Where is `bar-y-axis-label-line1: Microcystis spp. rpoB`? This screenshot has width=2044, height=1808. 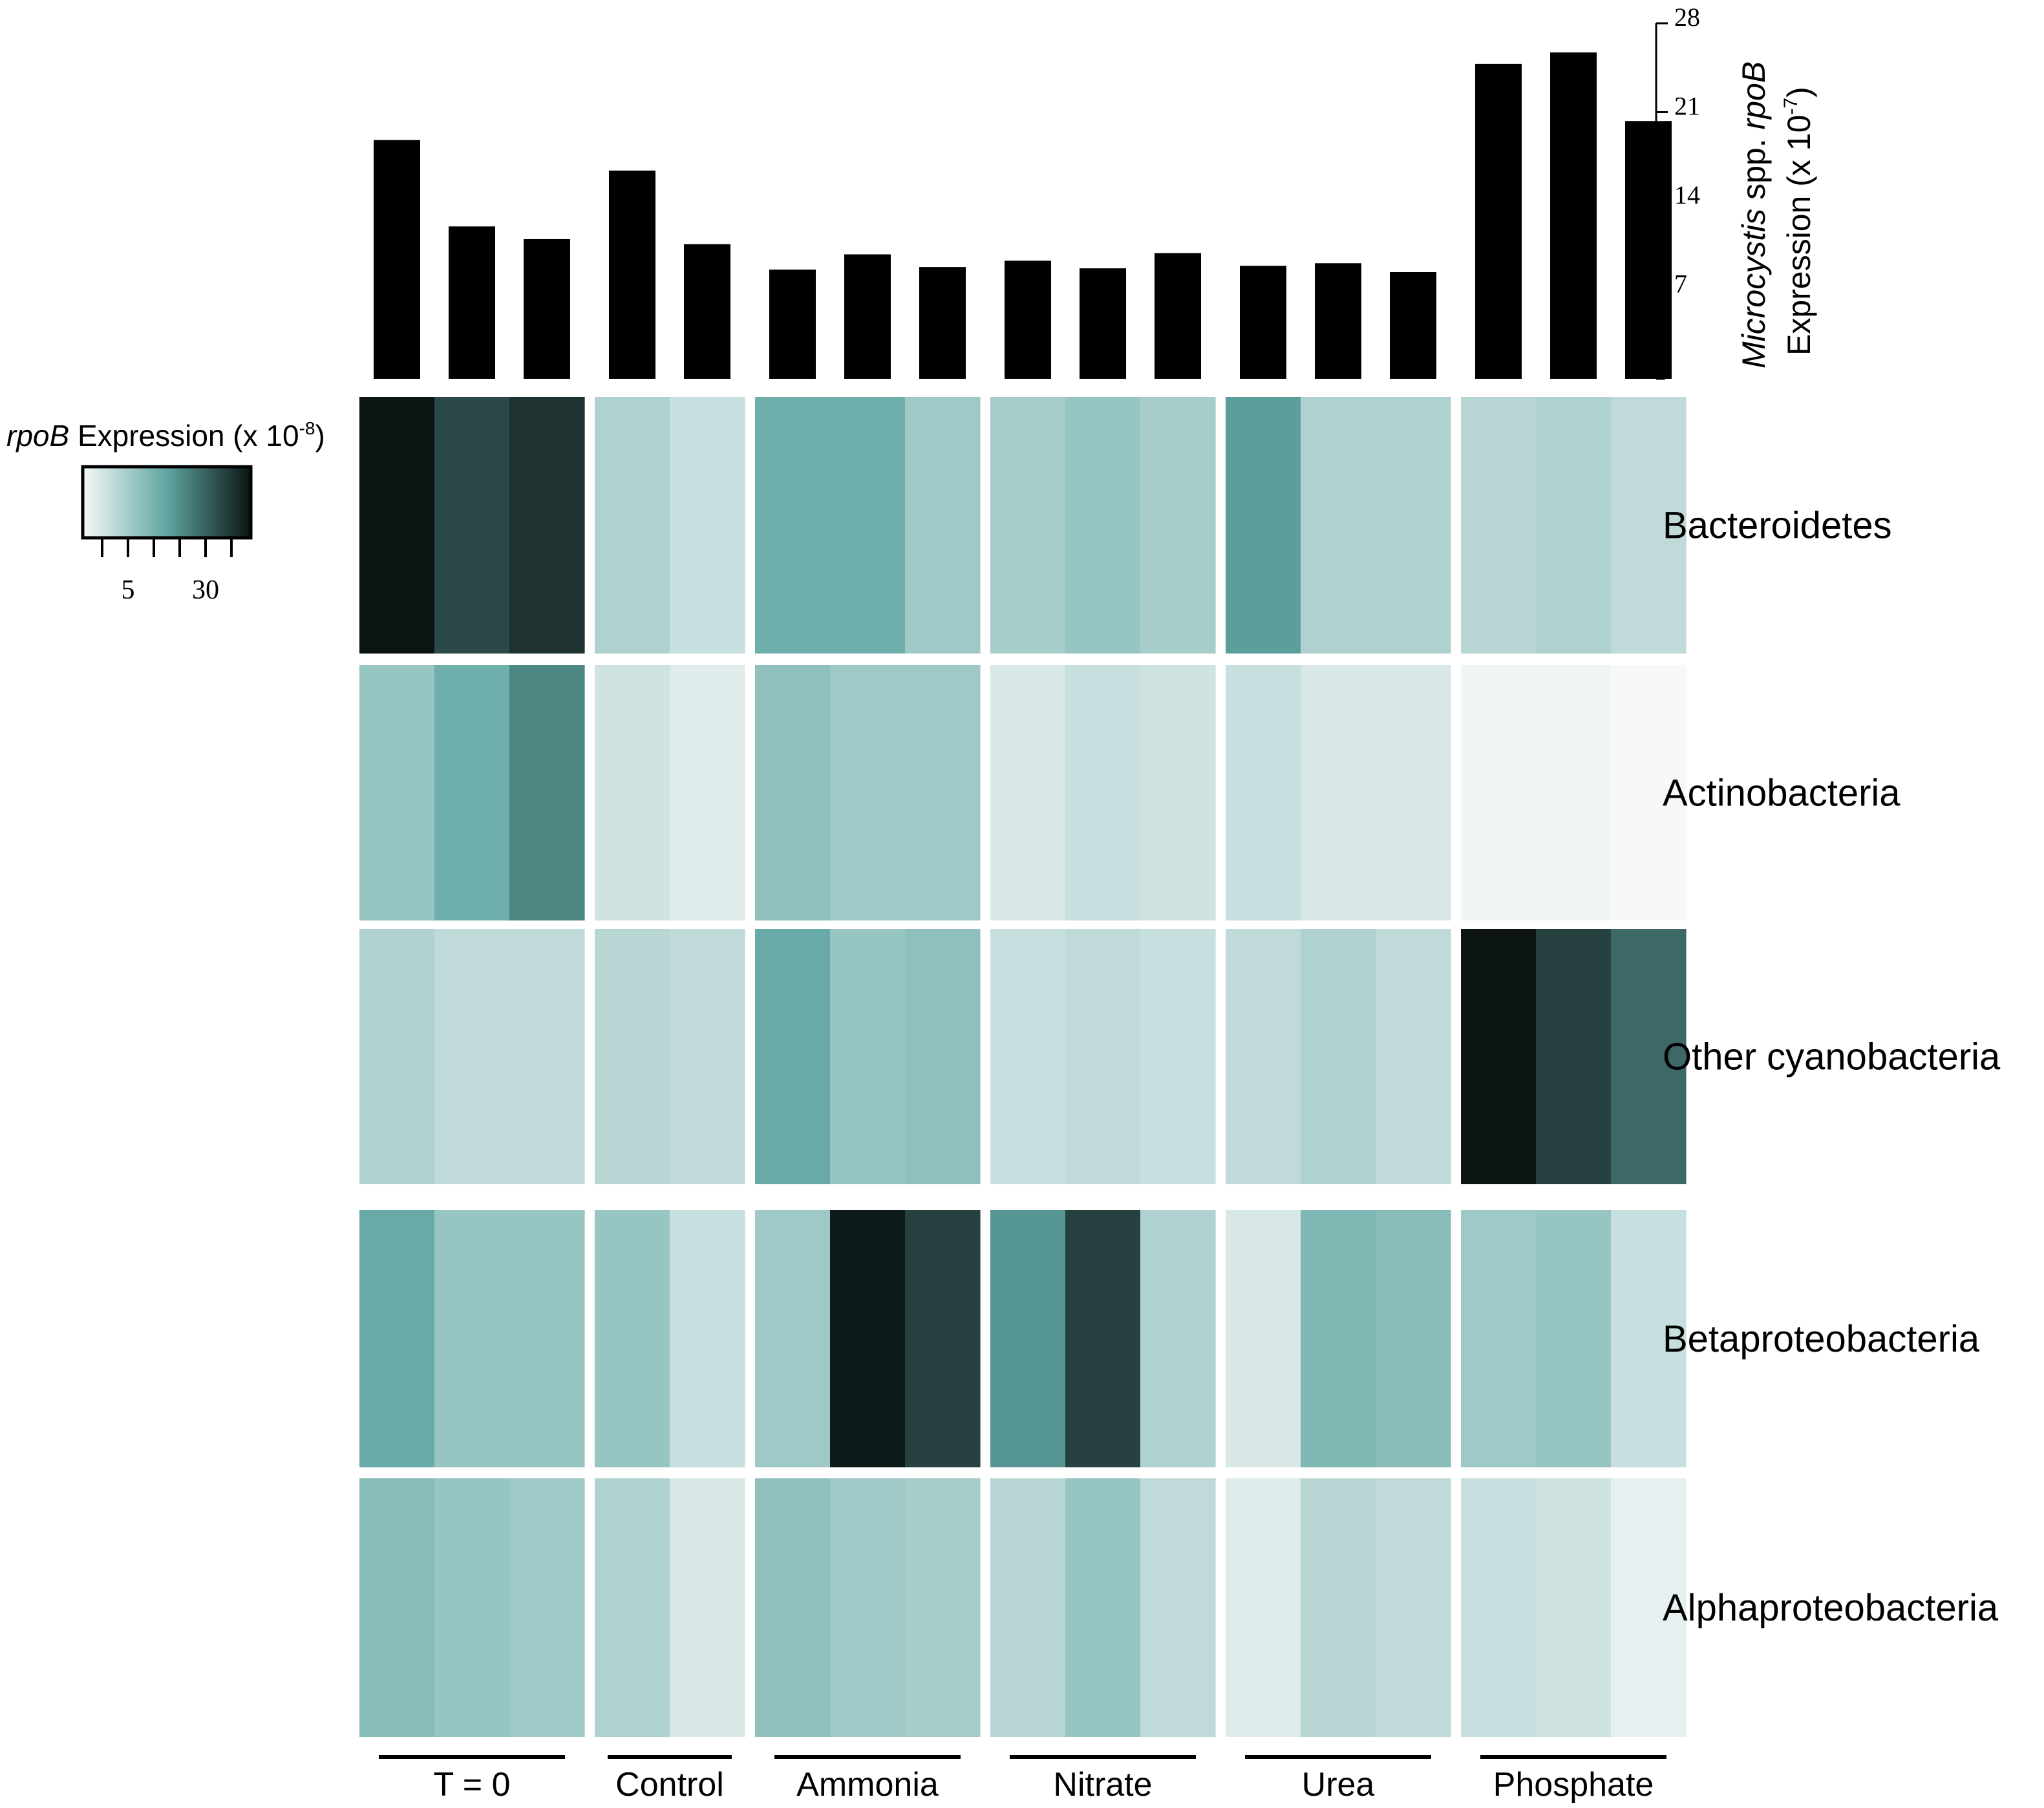
bar-y-axis-label-line1: Microcystis spp. rpoB is located at coordinates (1754, 214).